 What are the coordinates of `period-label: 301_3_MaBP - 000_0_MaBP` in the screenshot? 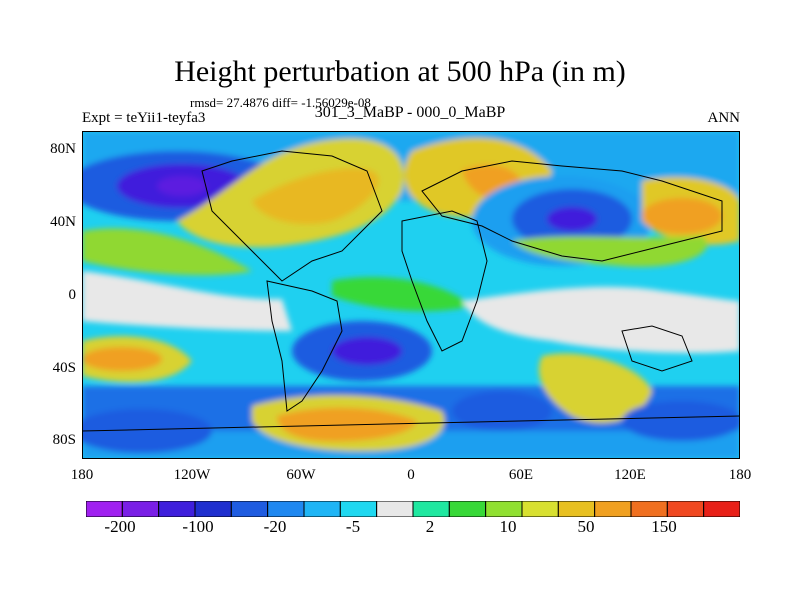 It's located at (410, 112).